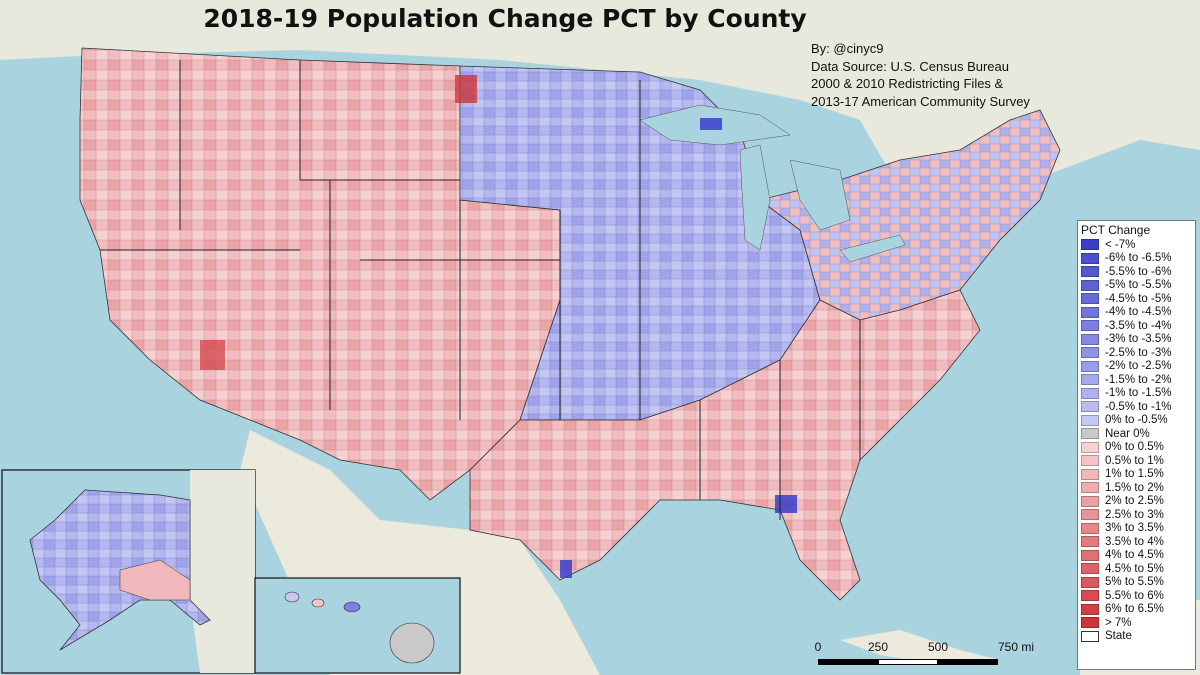 The image size is (1200, 675). Describe the element at coordinates (920, 101) in the screenshot. I see `credit-survey: 2013-17 American Community Survey` at that location.